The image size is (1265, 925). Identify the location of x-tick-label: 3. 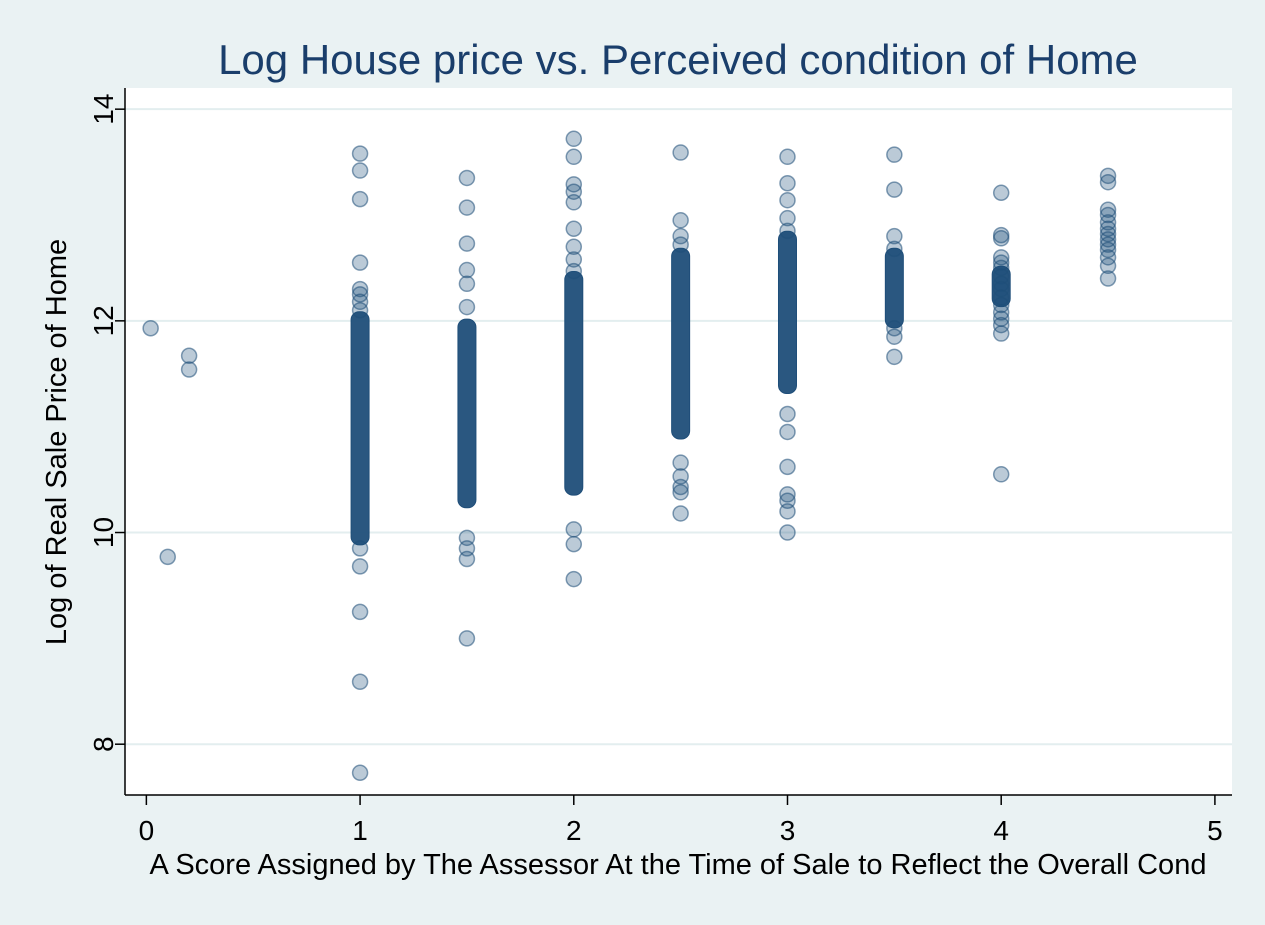
(788, 830).